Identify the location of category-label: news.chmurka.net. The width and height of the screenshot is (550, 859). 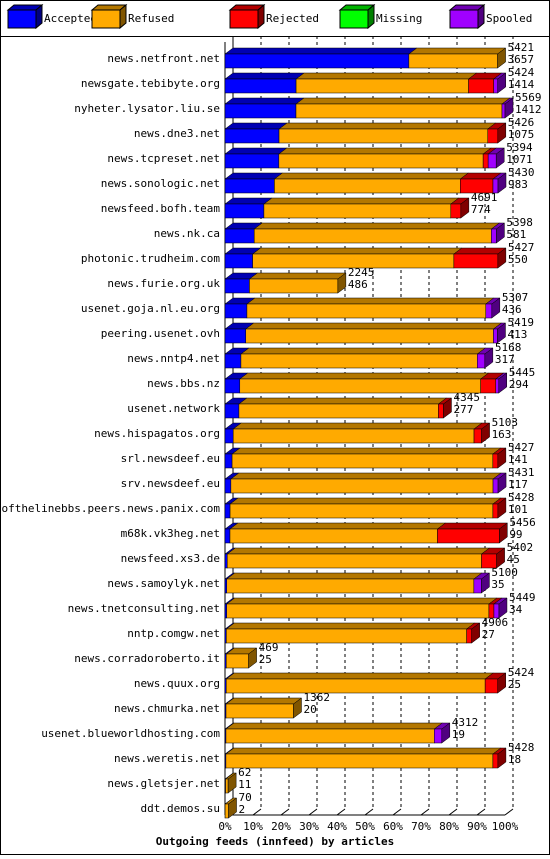
(167, 708).